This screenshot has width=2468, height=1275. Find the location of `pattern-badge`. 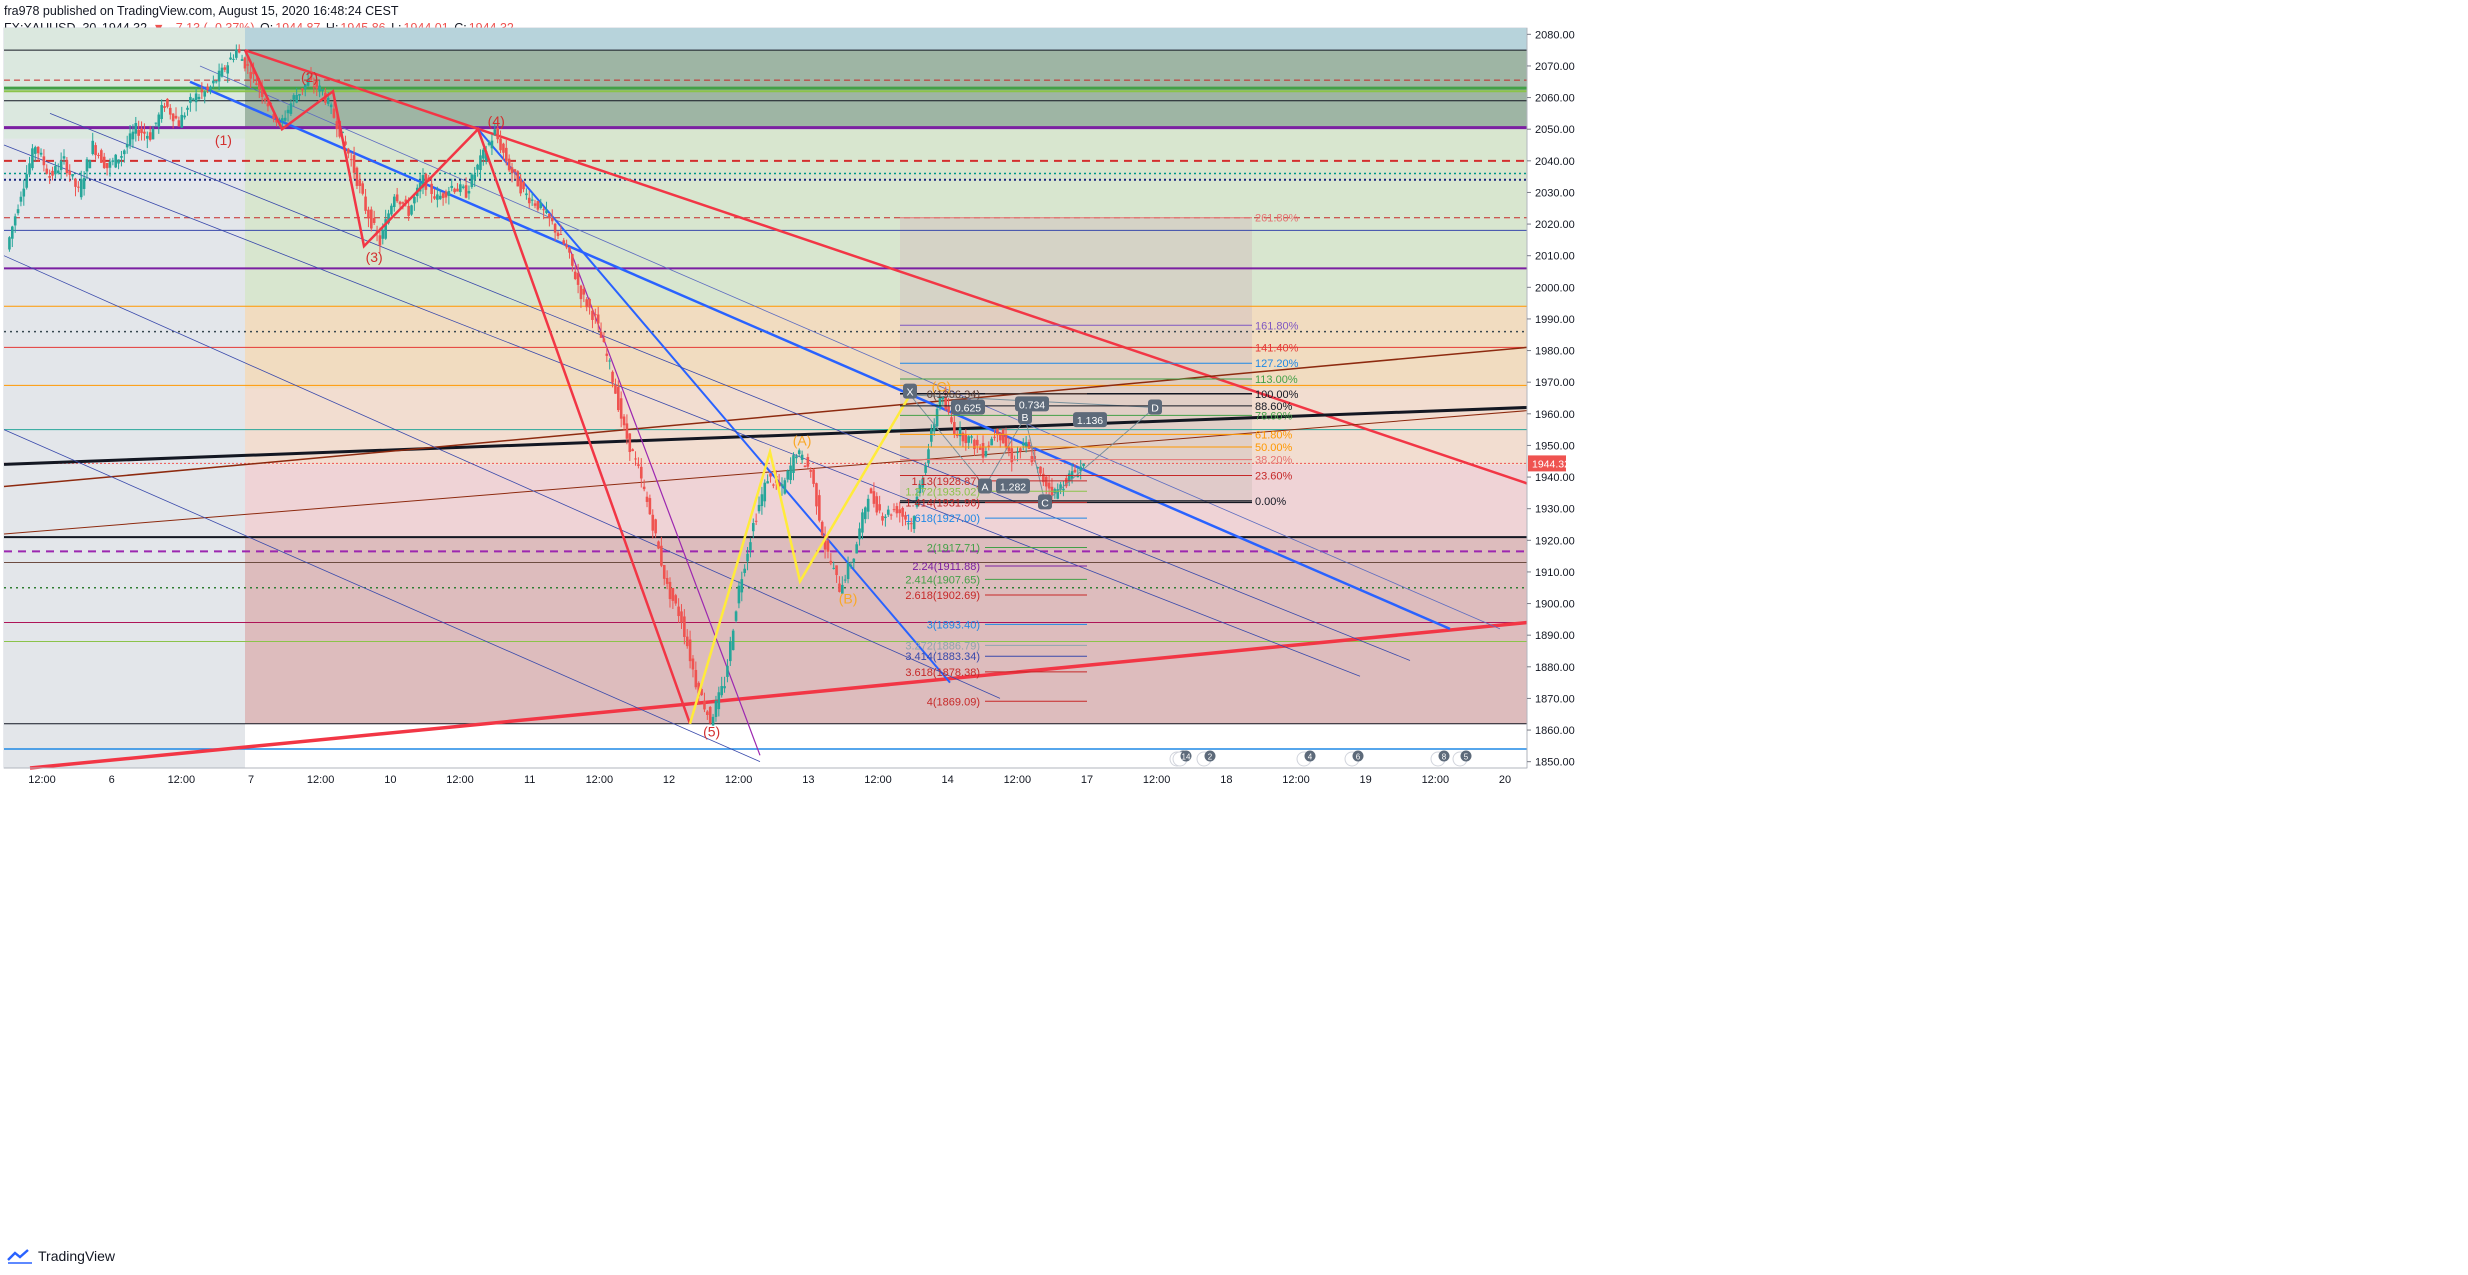

pattern-badge is located at coordinates (1090, 420).